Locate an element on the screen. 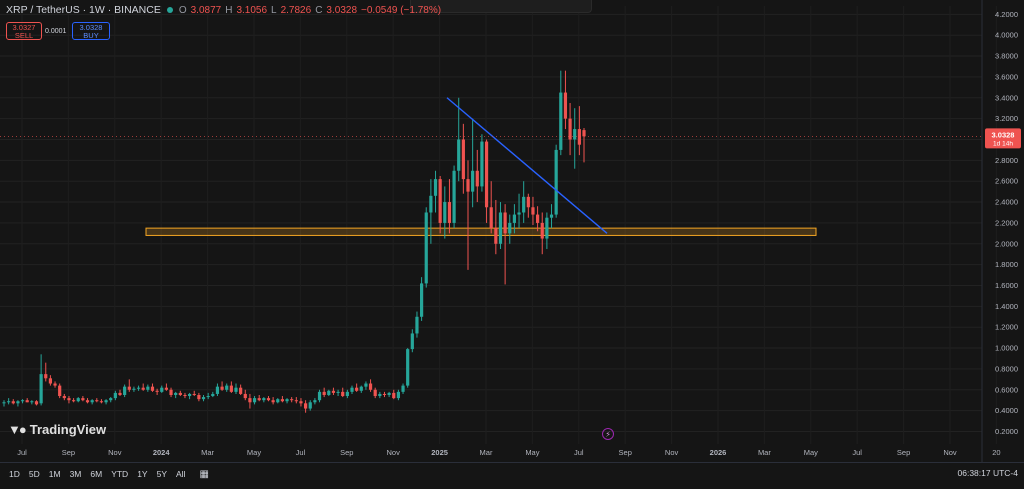  trendline-layer is located at coordinates (527, 165).